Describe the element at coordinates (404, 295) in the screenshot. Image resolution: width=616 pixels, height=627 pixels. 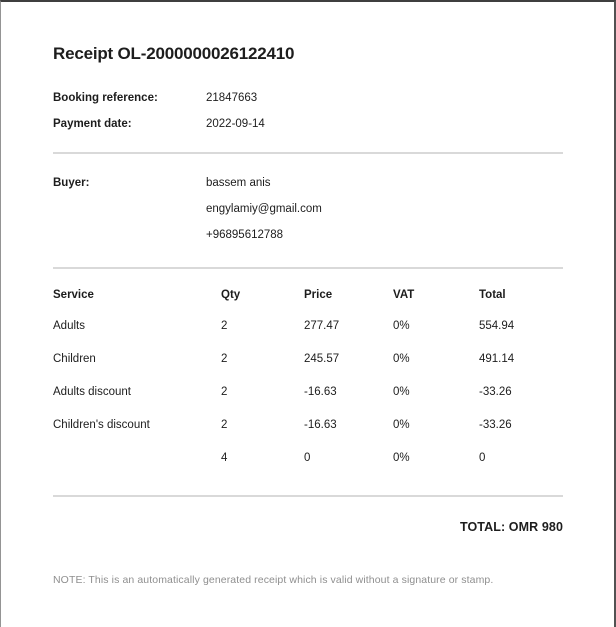
I see `column-header-vat: VAT` at that location.